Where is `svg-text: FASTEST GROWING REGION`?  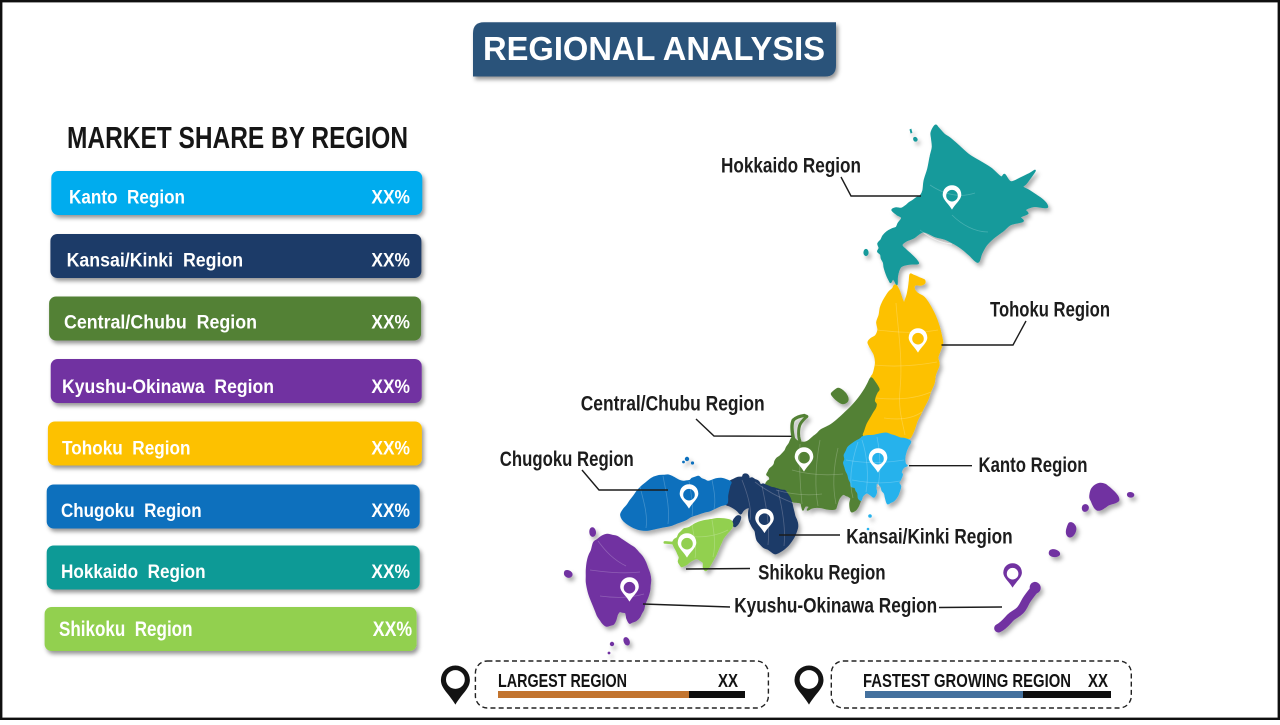 svg-text: FASTEST GROWING REGION is located at coordinates (967, 681).